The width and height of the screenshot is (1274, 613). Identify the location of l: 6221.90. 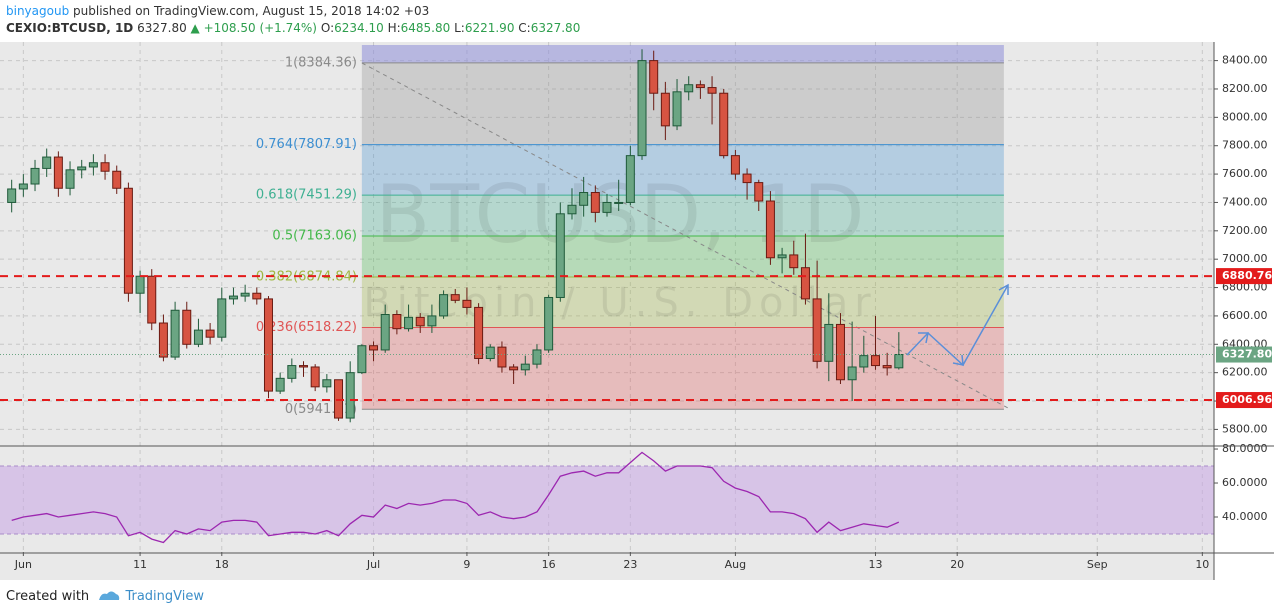
(489, 28).